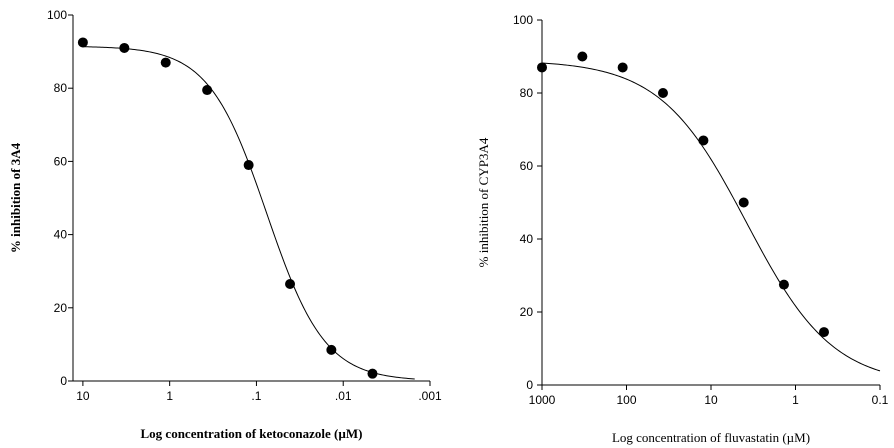  Describe the element at coordinates (83, 396) in the screenshot. I see `chart-1-x-tick-label: 10` at that location.